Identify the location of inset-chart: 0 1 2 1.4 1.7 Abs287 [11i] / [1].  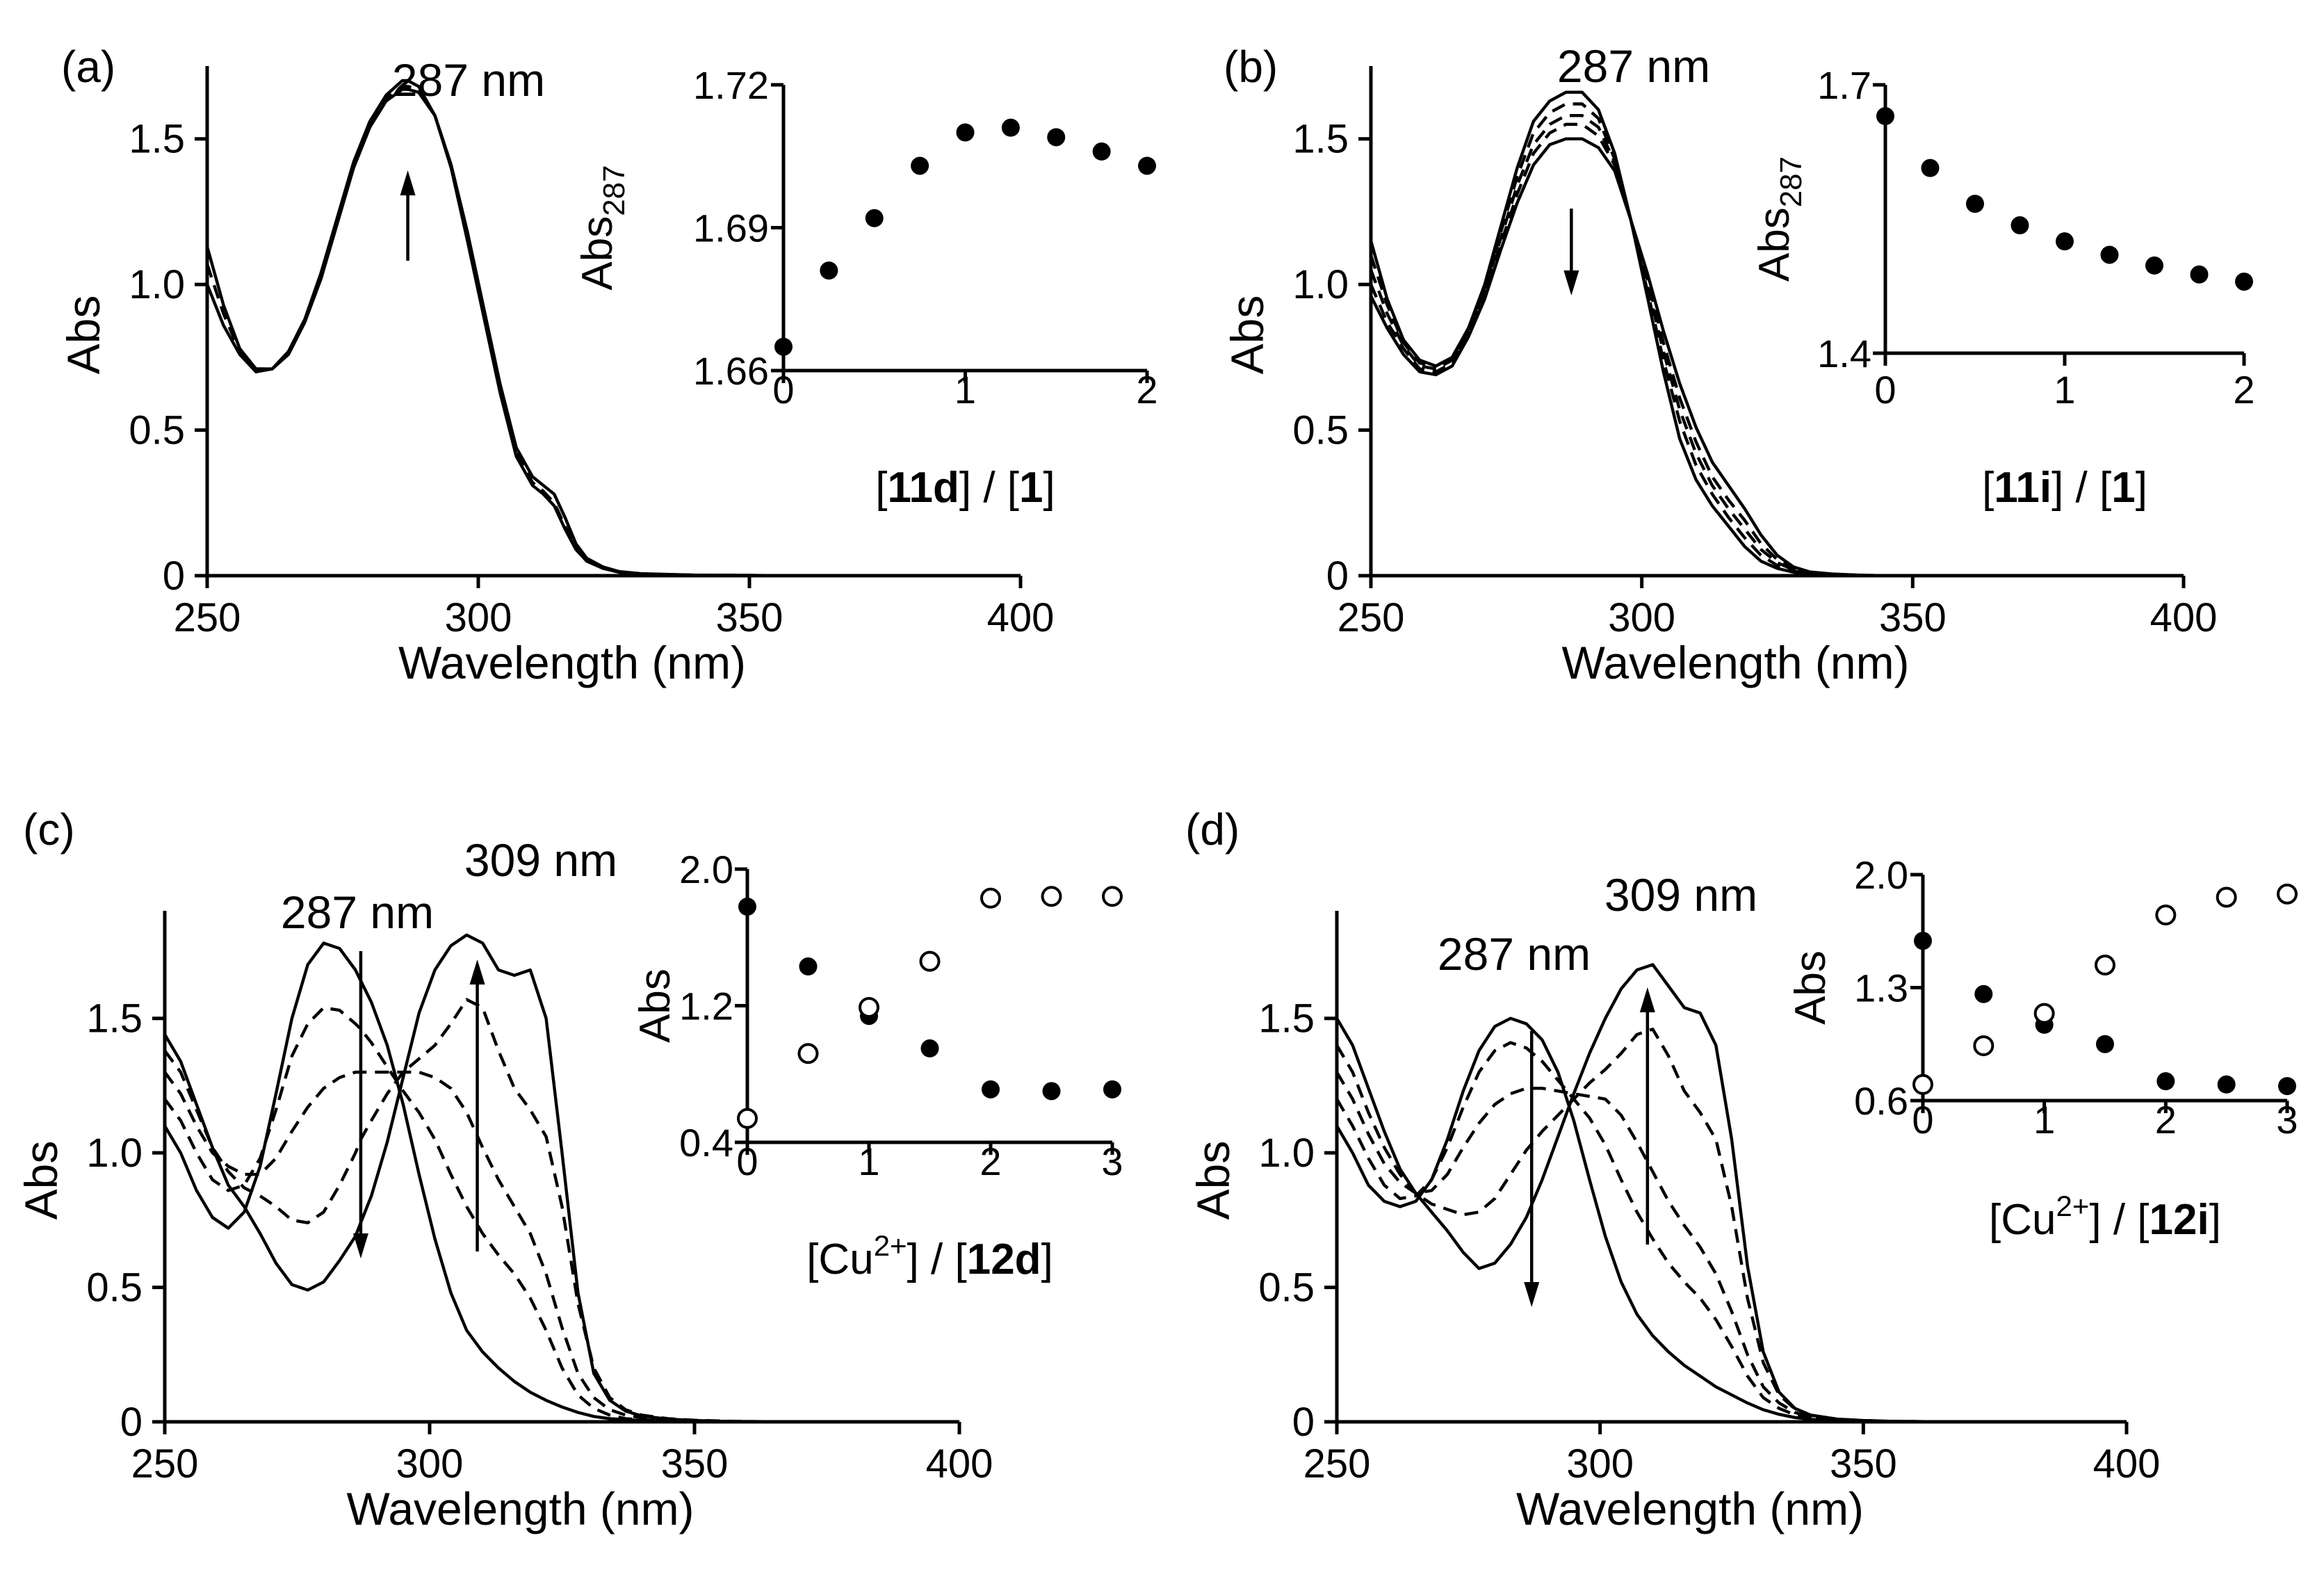
(2002, 287).